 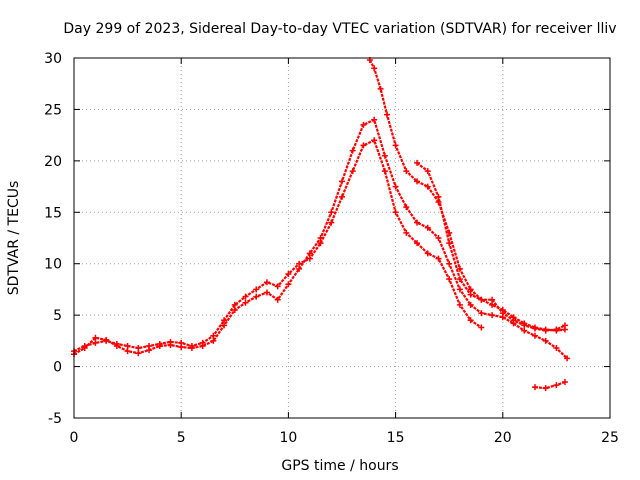 What do you see at coordinates (53, 110) in the screenshot?
I see `y-tick-label: 25` at bounding box center [53, 110].